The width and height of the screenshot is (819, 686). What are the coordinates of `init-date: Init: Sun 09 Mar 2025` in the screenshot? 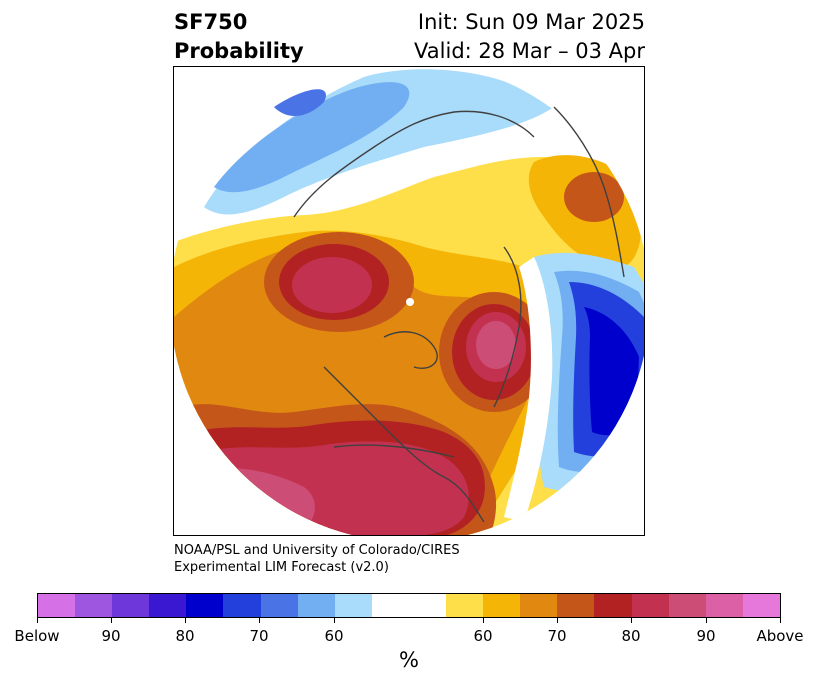 It's located at (531, 22).